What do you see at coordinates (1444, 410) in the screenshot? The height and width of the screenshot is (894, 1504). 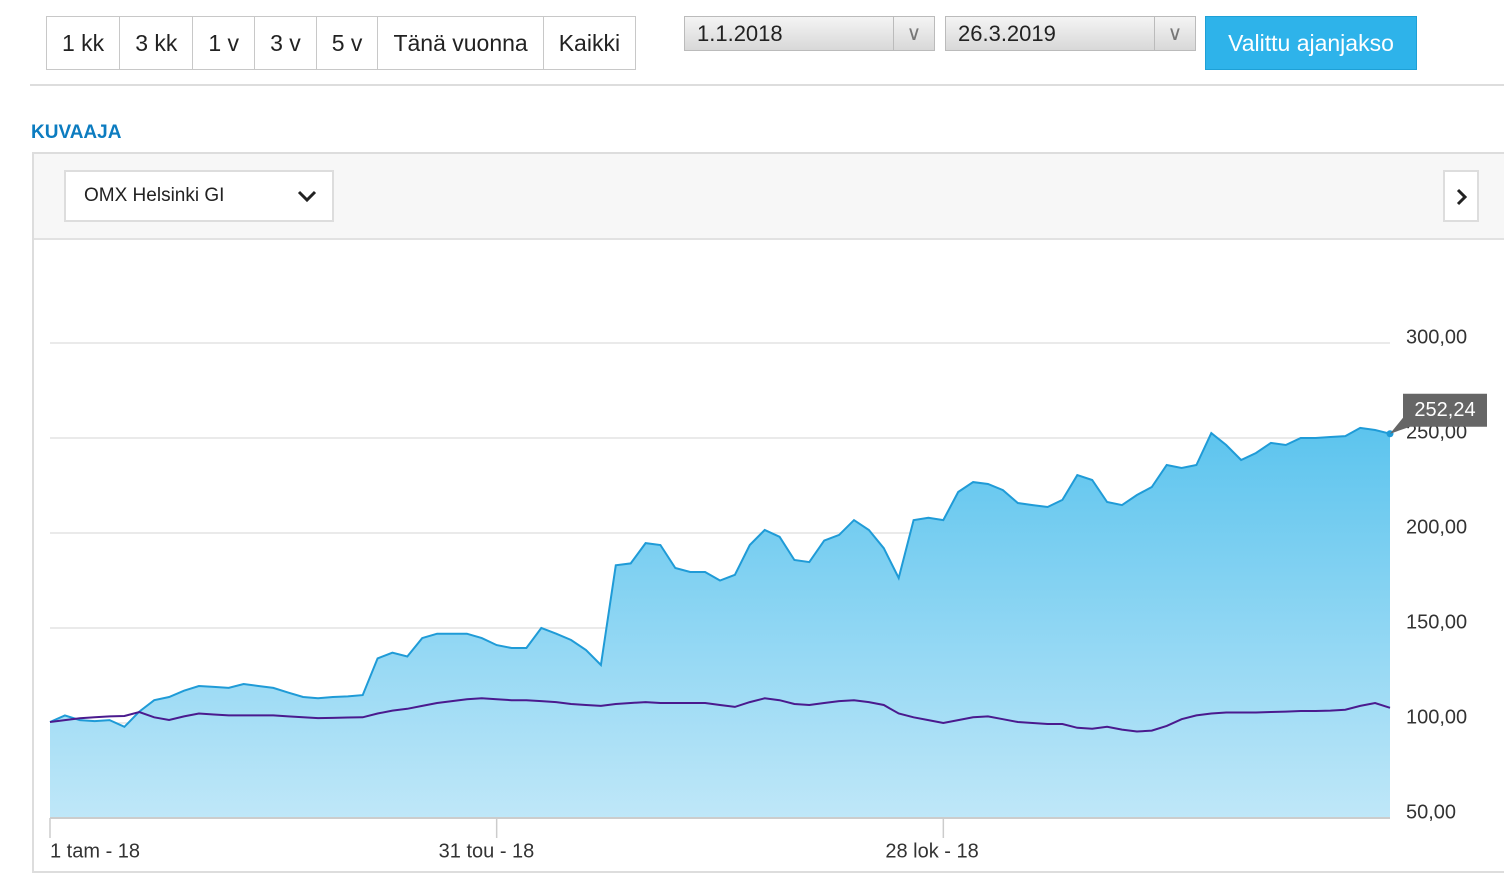 I see `value-label: 252,24` at bounding box center [1444, 410].